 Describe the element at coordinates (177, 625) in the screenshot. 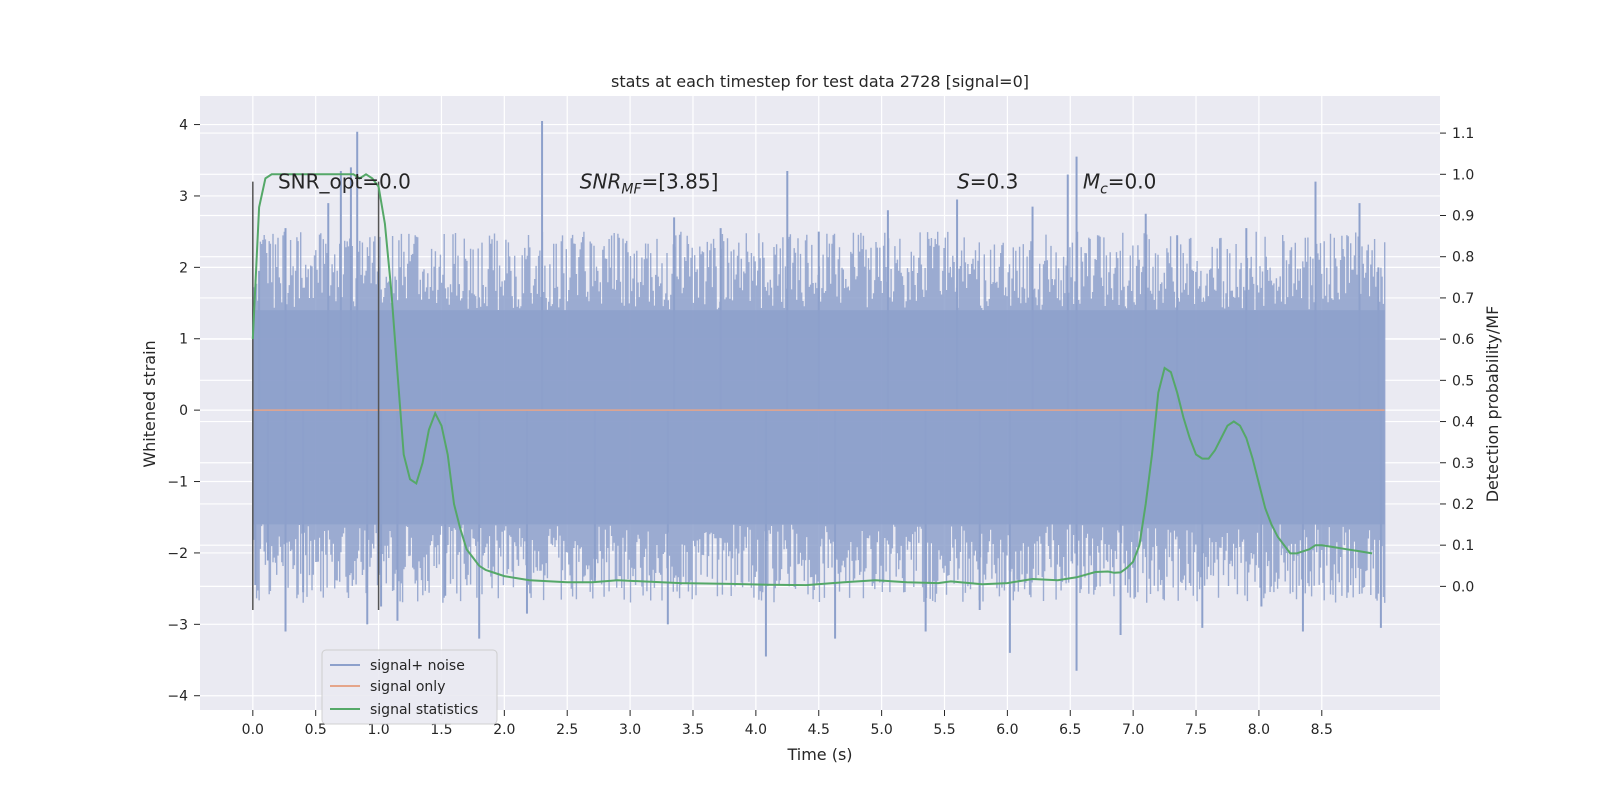

I see `y-tick-label: −3` at that location.